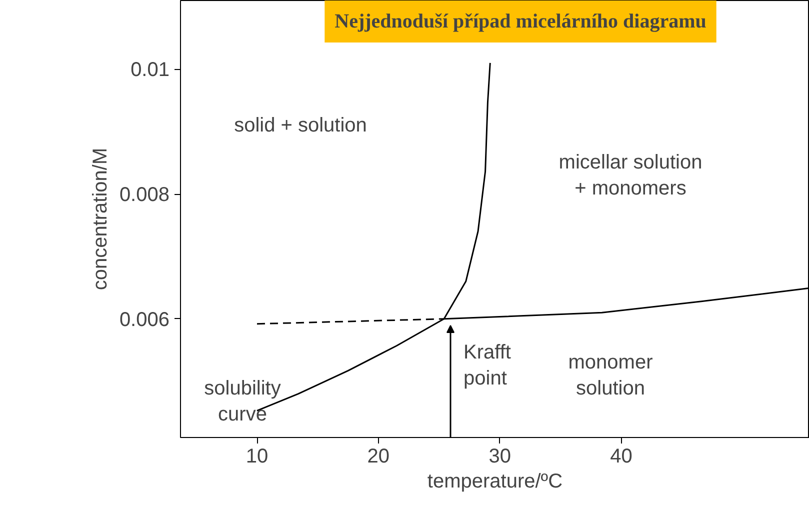  Describe the element at coordinates (499, 457) in the screenshot. I see `x-tick-label: 30` at that location.